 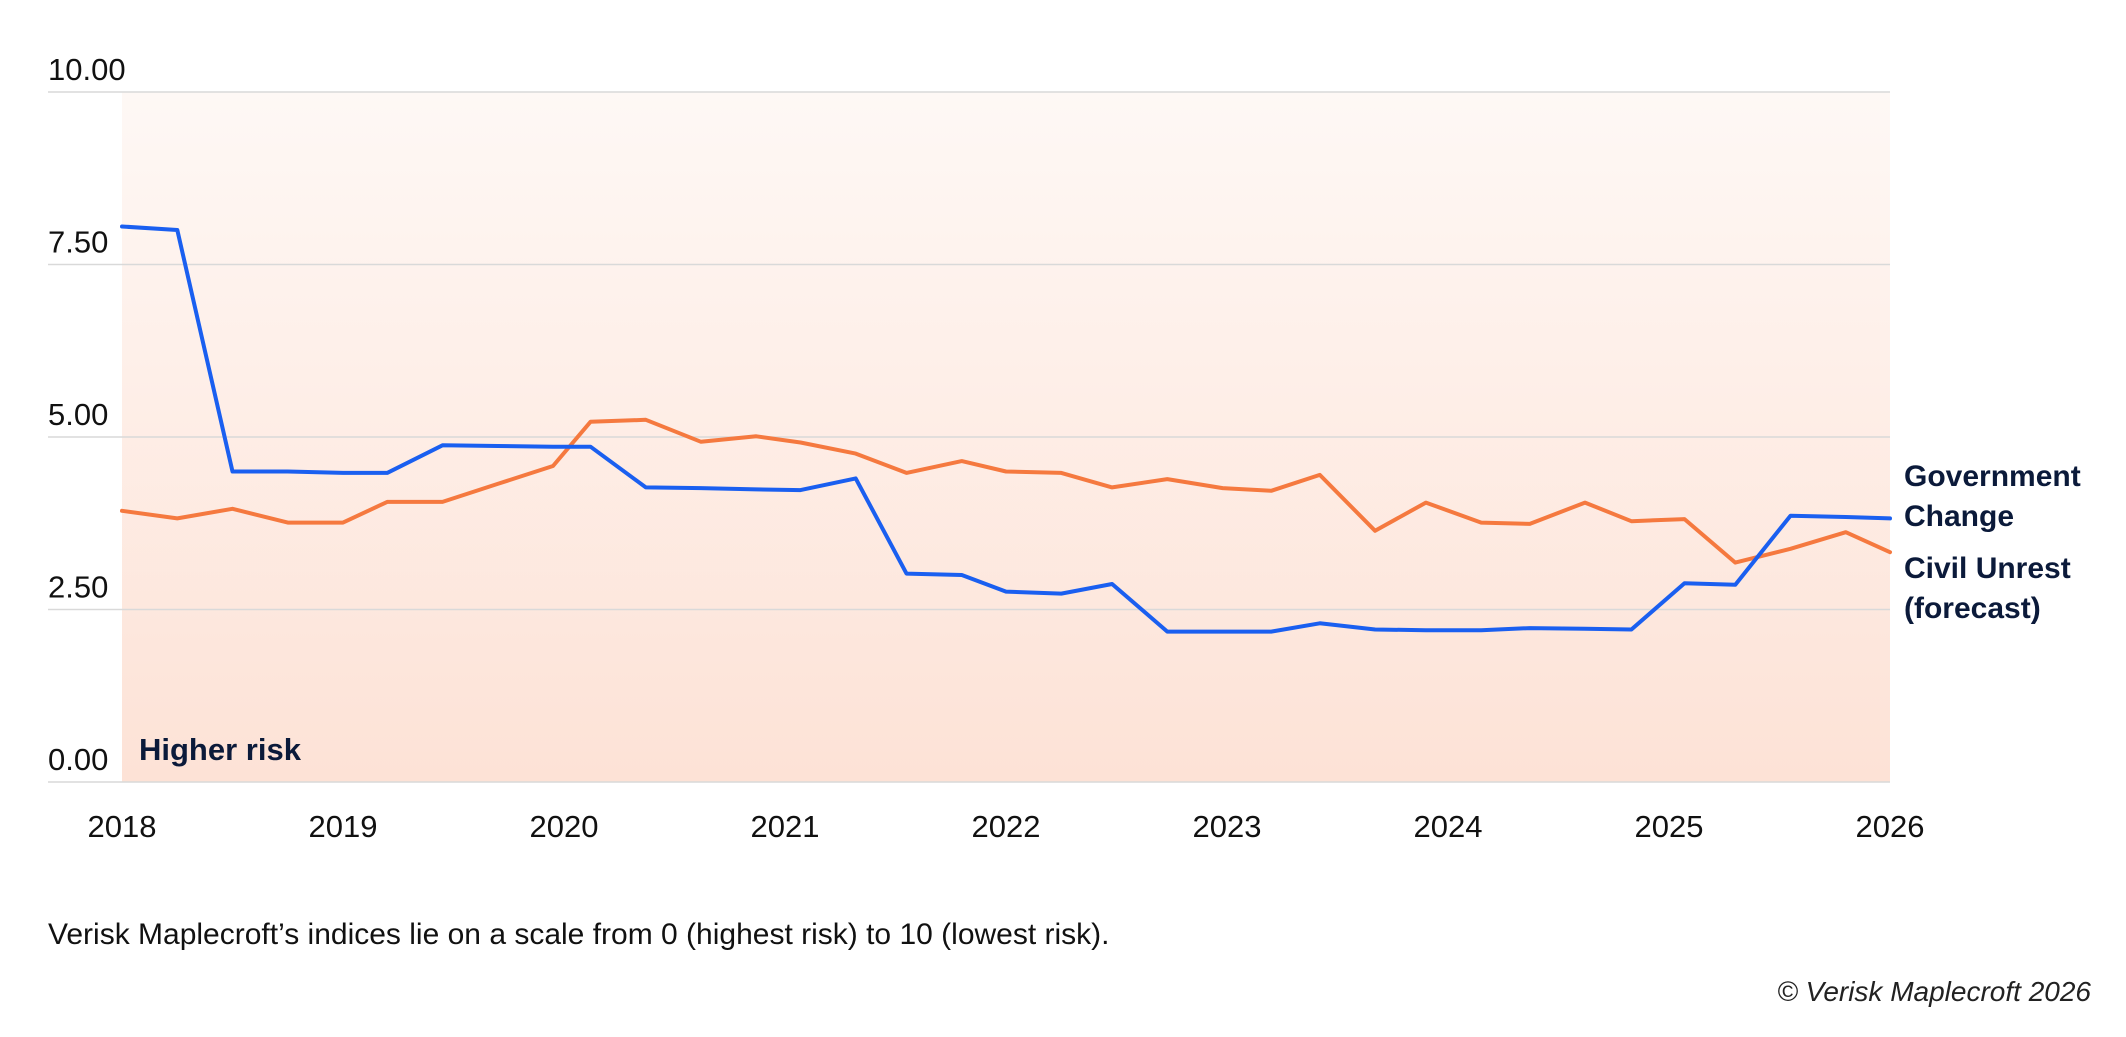 I want to click on x-tick-label: 2019, so click(x=343, y=826).